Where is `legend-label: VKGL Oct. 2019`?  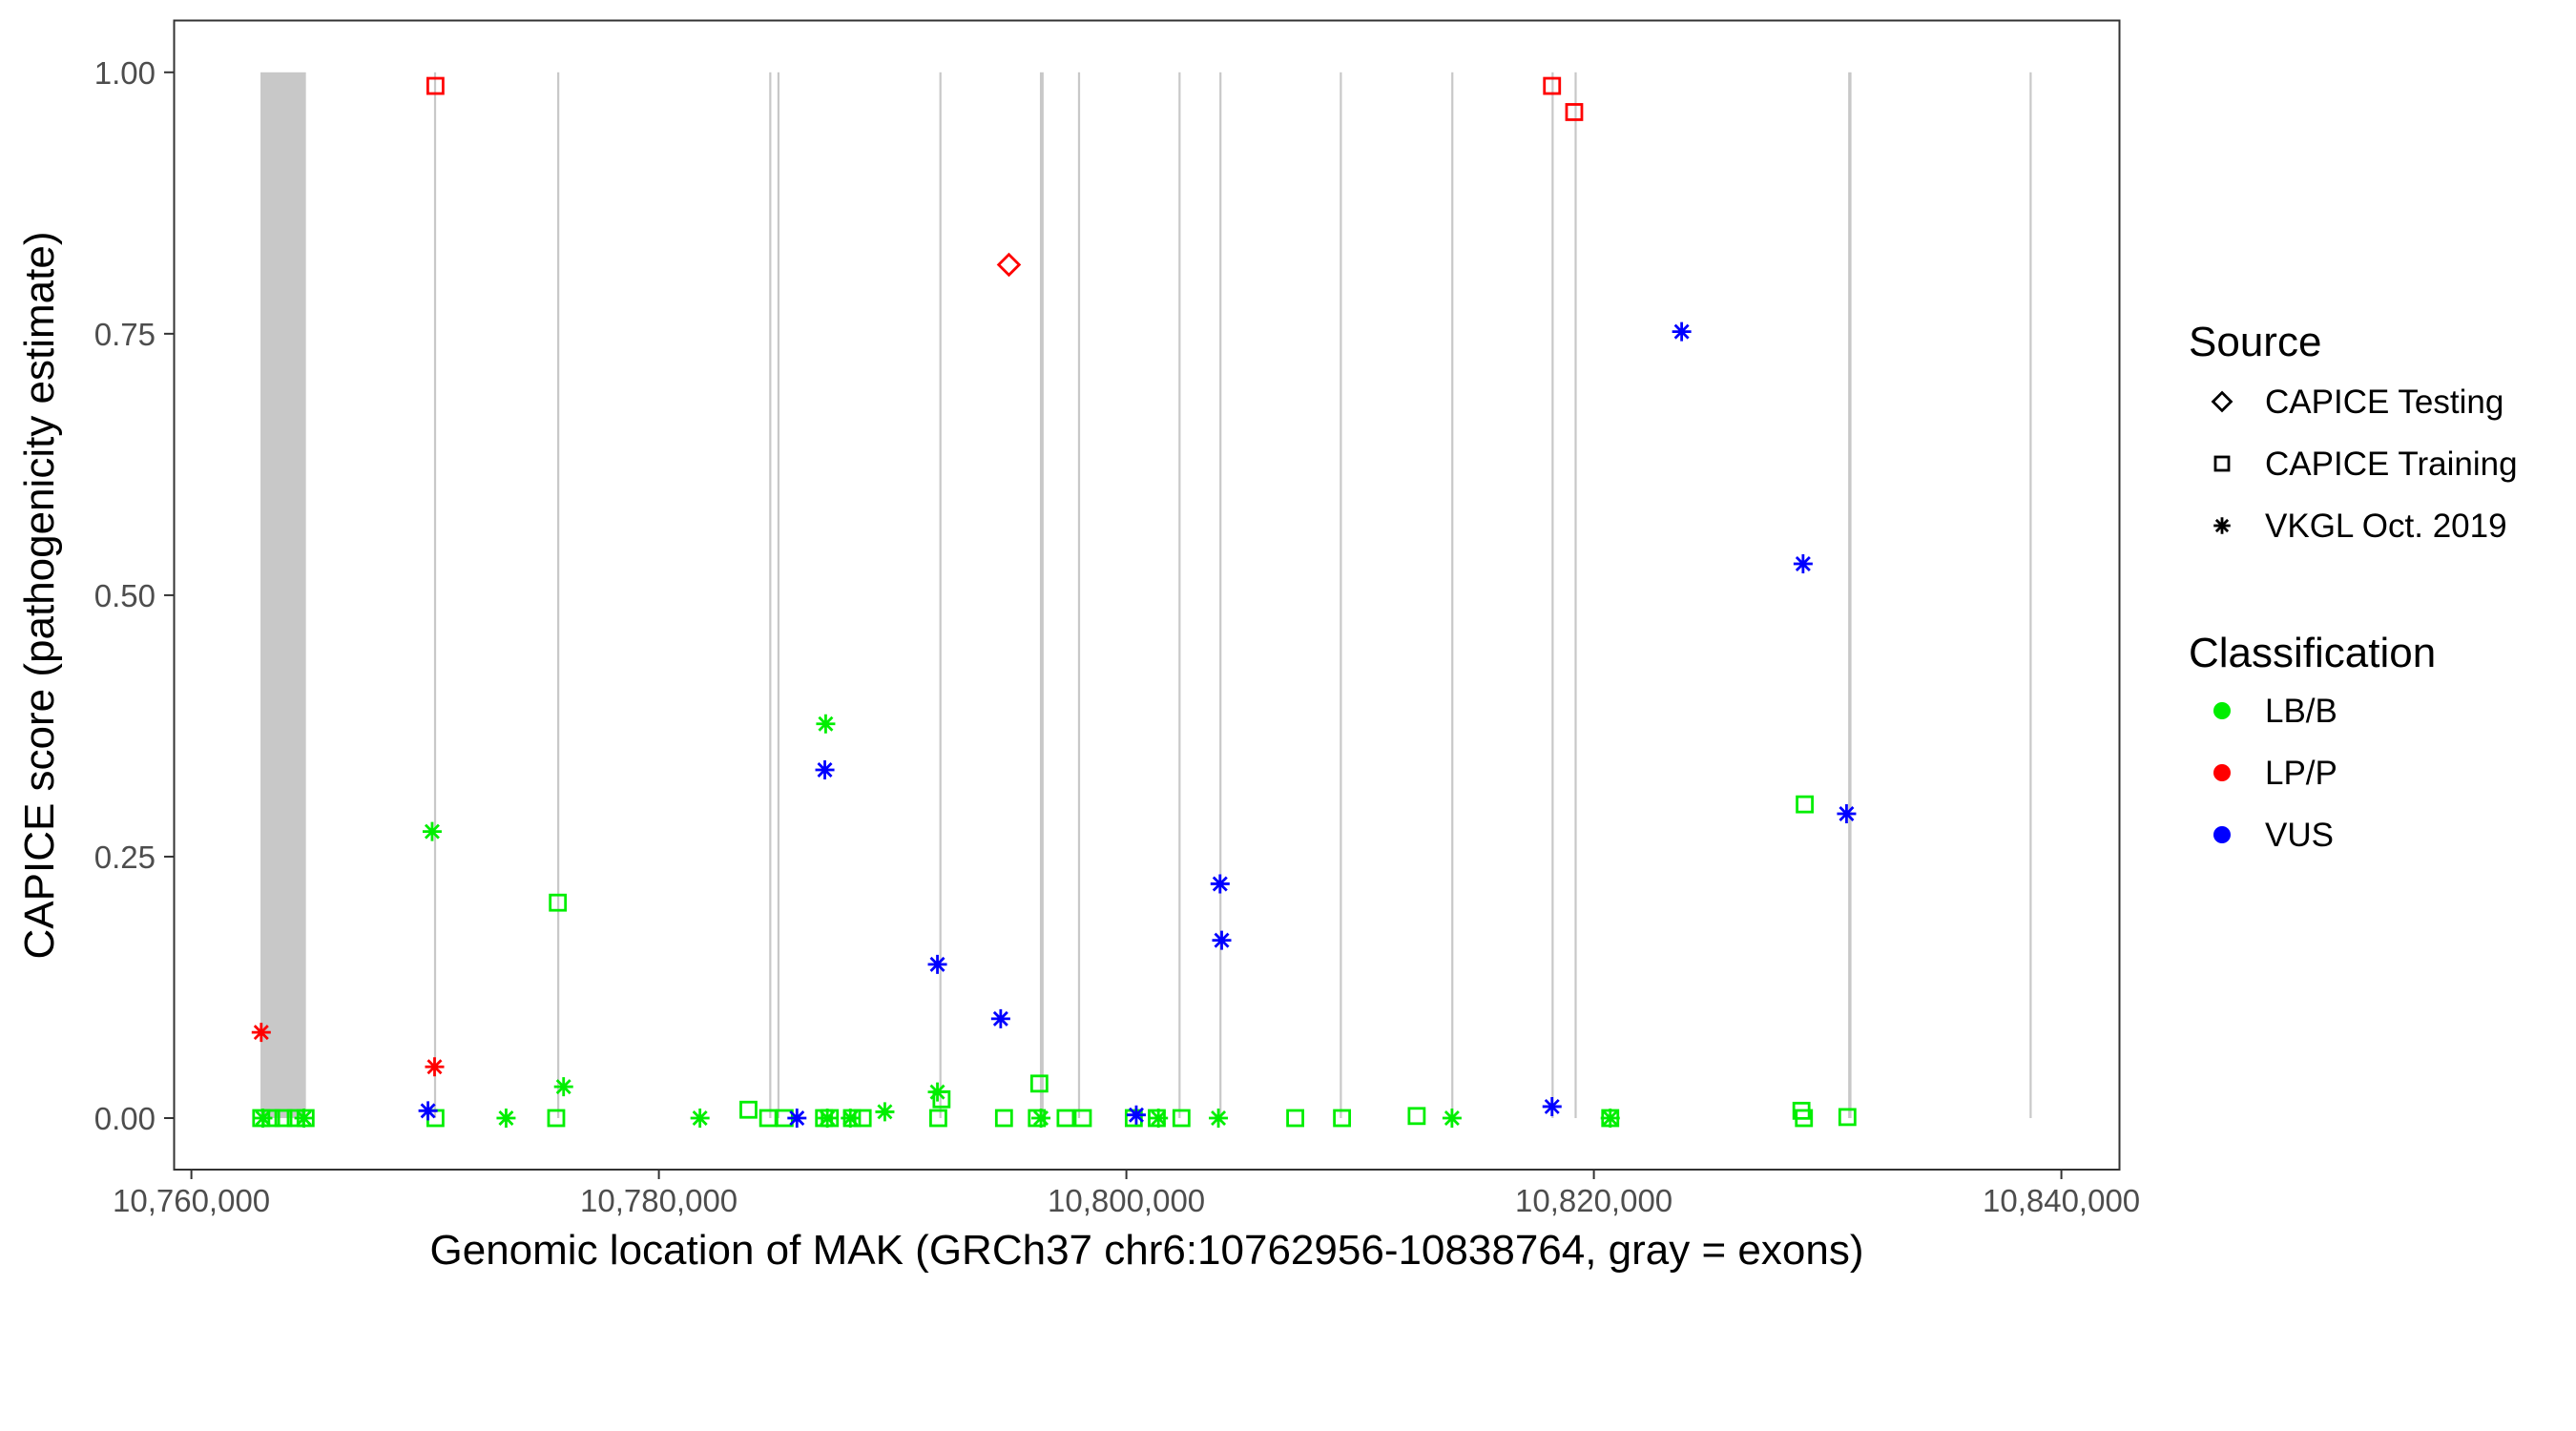 legend-label: VKGL Oct. 2019 is located at coordinates (2386, 526).